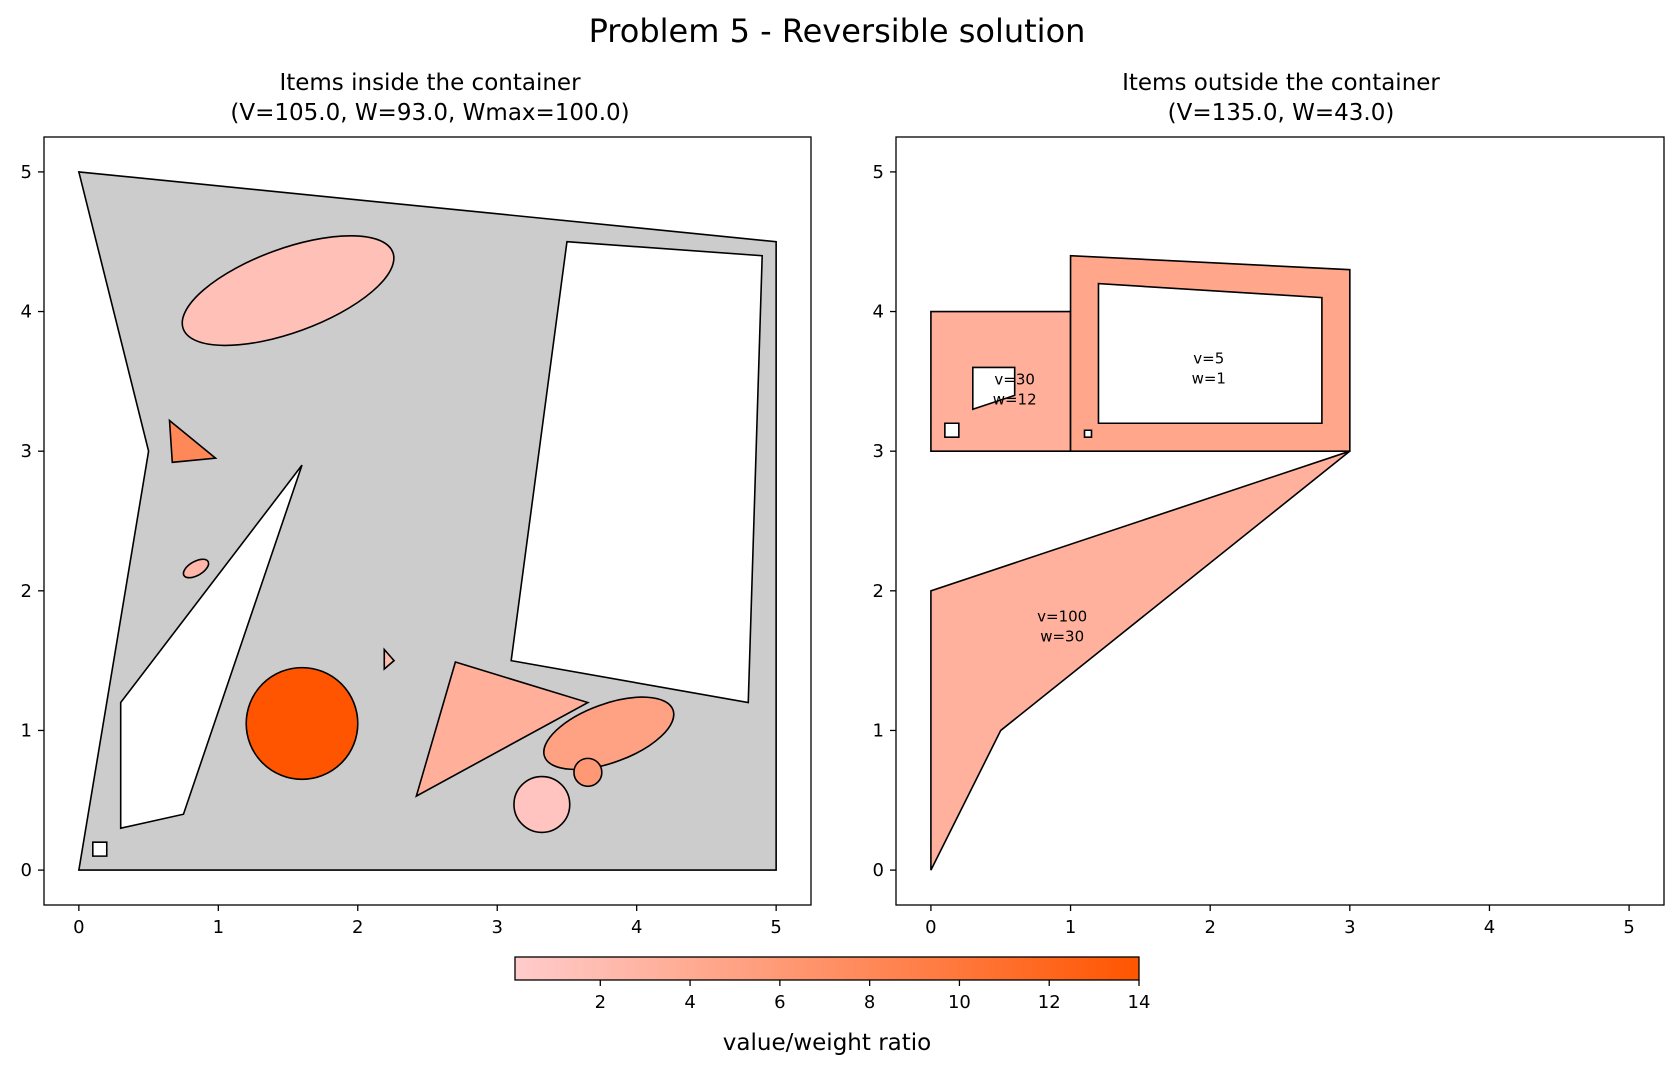  What do you see at coordinates (430, 83) in the screenshot?
I see `panel-inside-title-line1: Items inside the container` at bounding box center [430, 83].